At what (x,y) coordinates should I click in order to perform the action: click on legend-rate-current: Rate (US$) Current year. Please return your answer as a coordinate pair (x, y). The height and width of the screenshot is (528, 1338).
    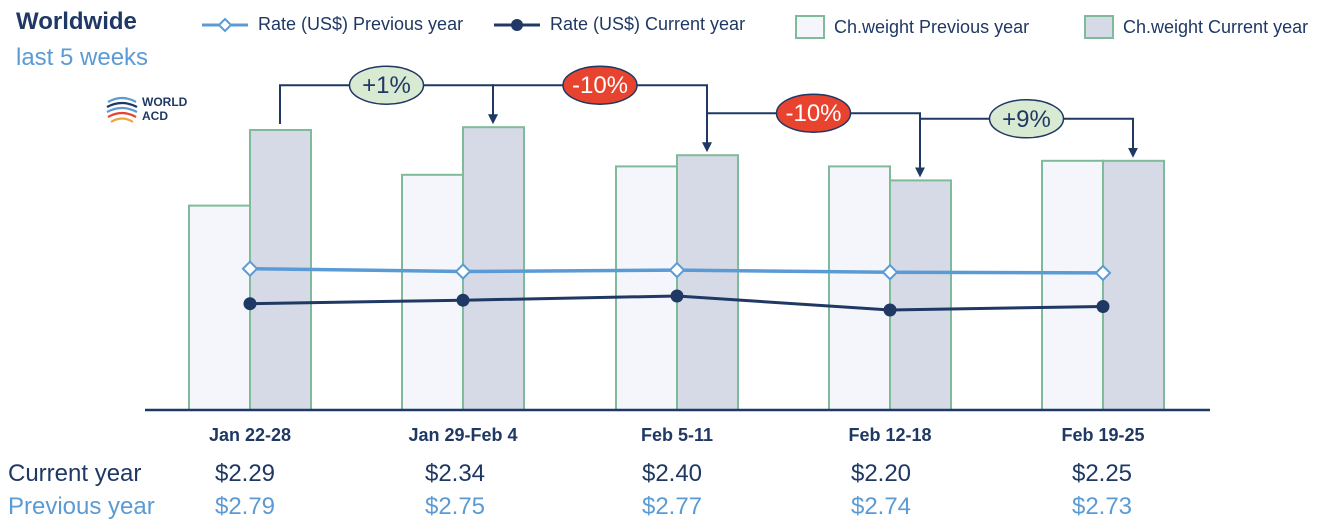
    Looking at the image, I should click on (618, 24).